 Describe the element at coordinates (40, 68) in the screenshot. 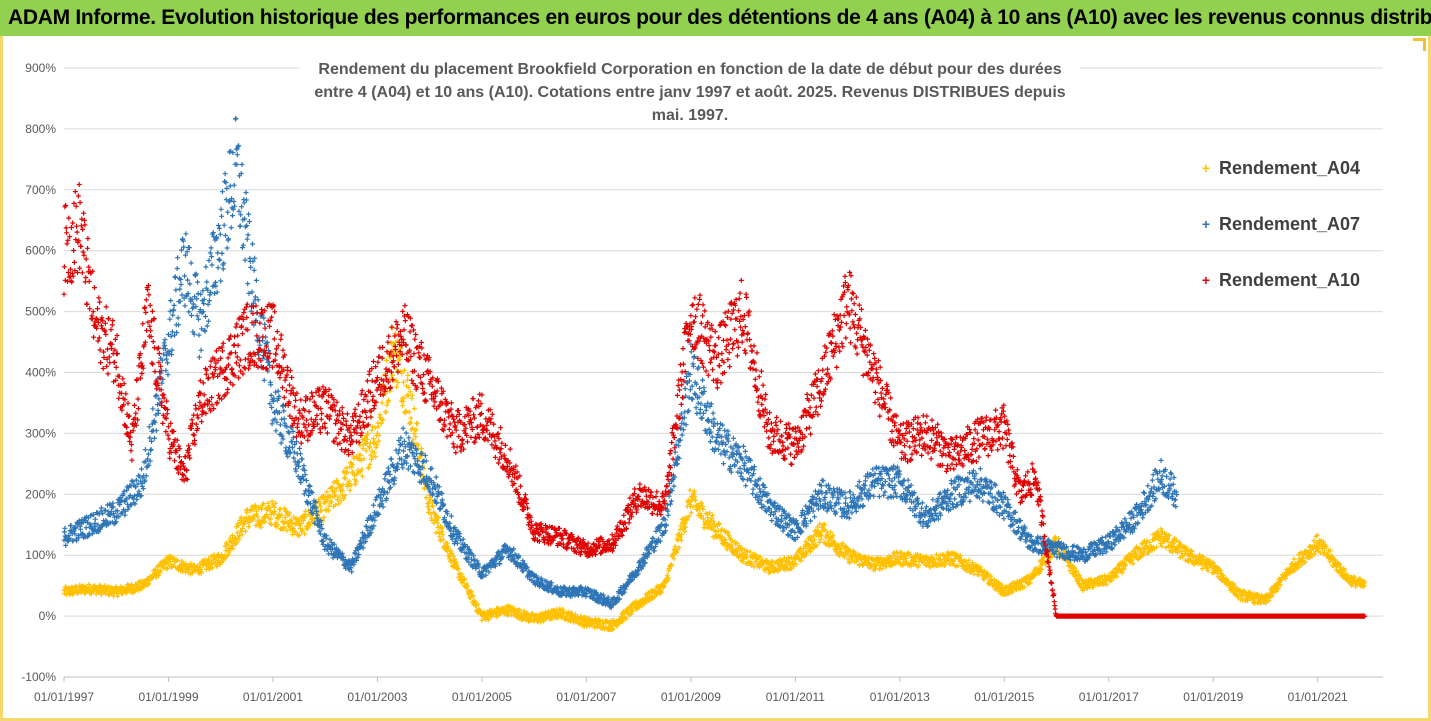

I see `y-tick-label: 900%` at that location.